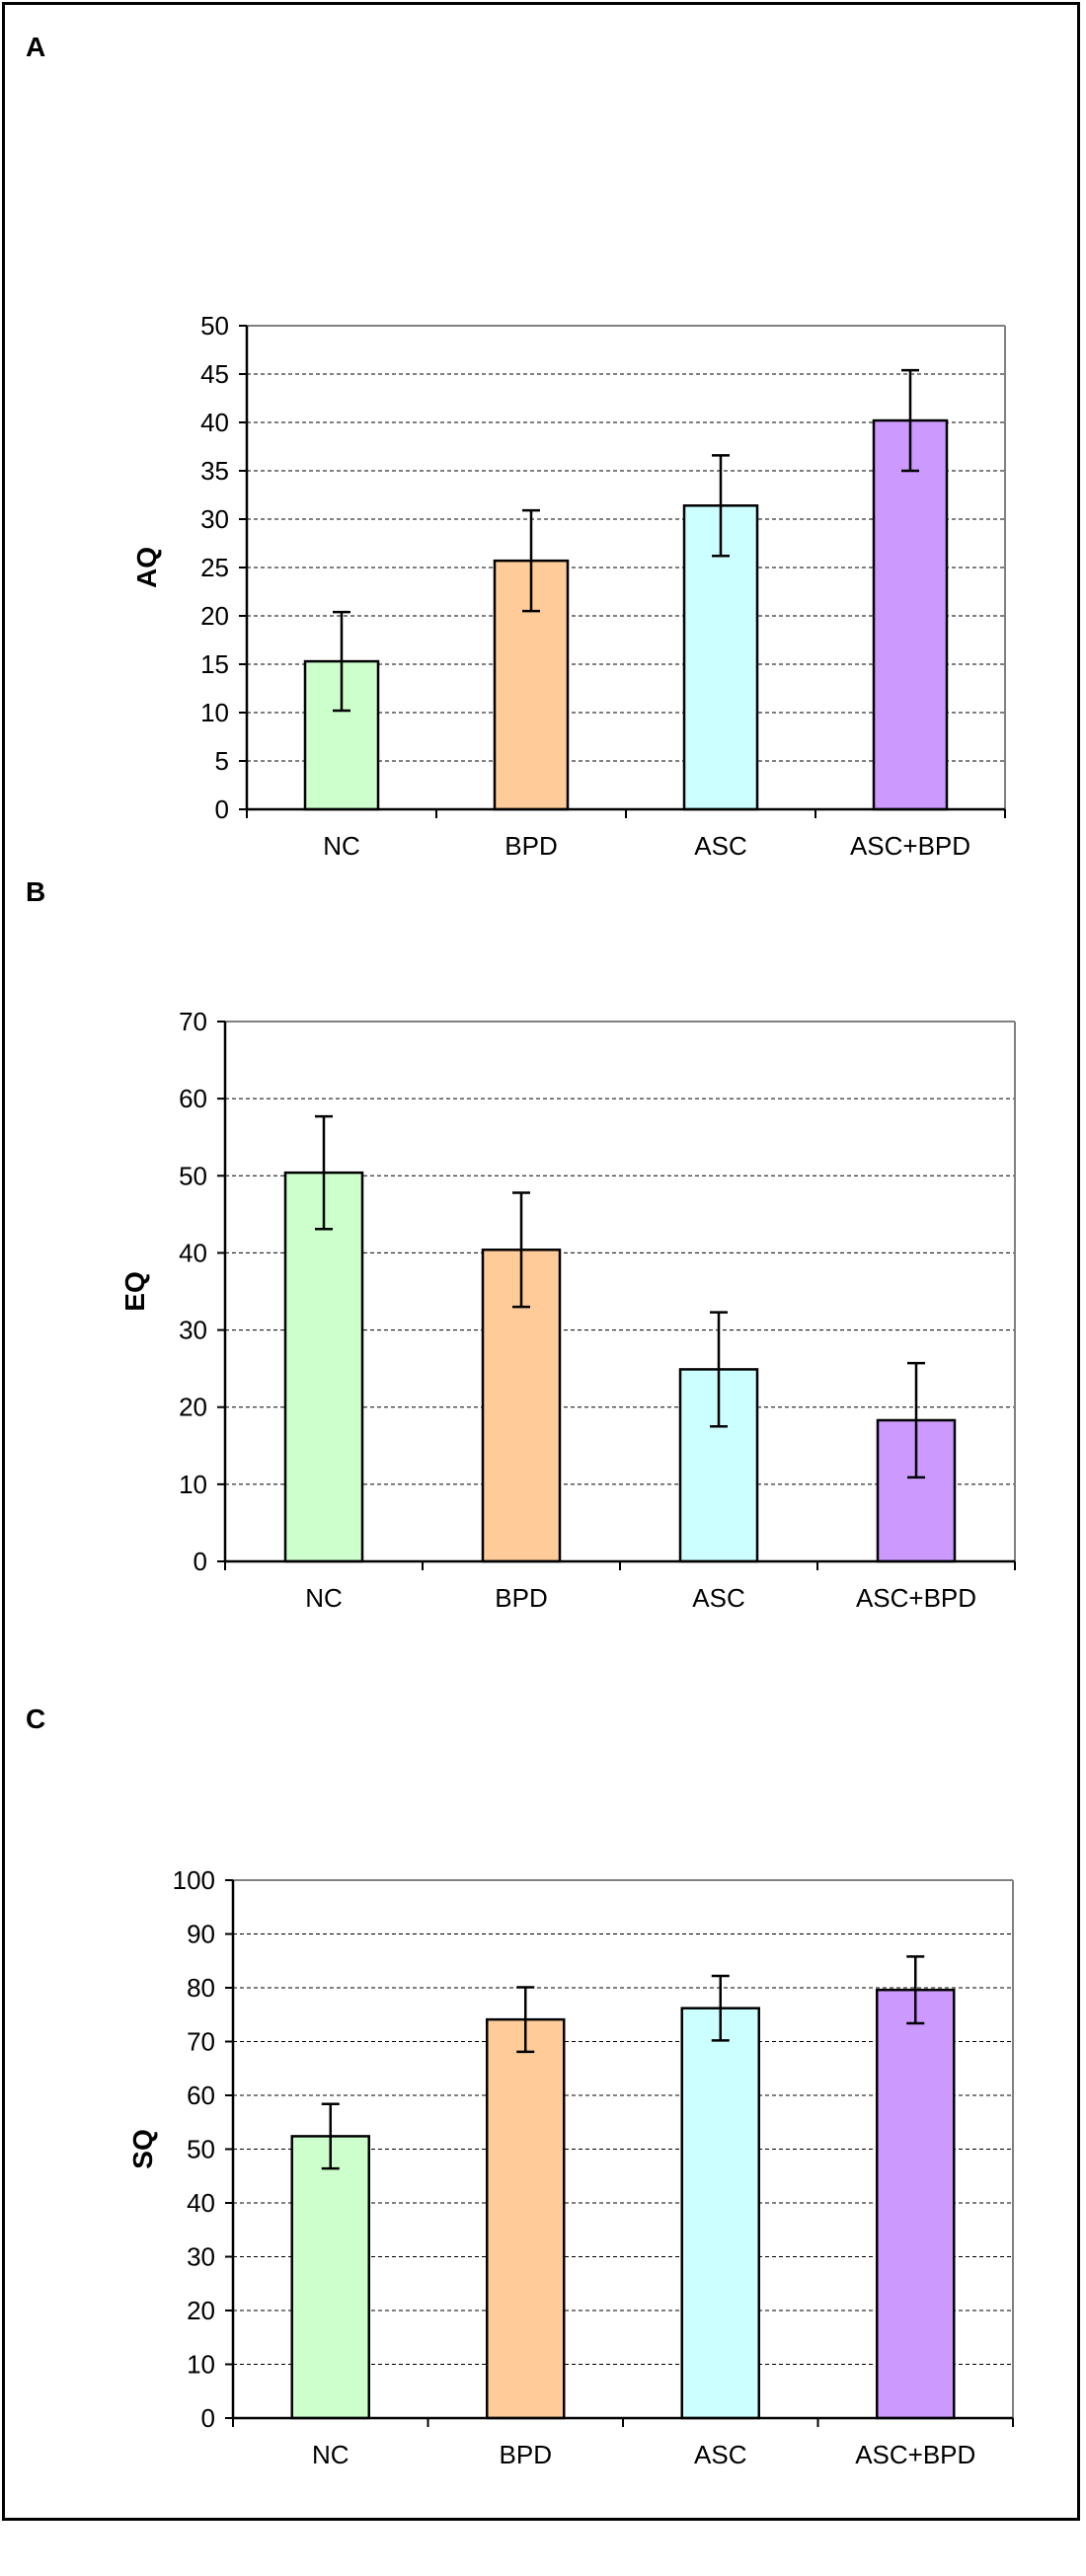 The height and width of the screenshot is (2576, 1086). I want to click on y-tick-label: 80, so click(201, 1988).